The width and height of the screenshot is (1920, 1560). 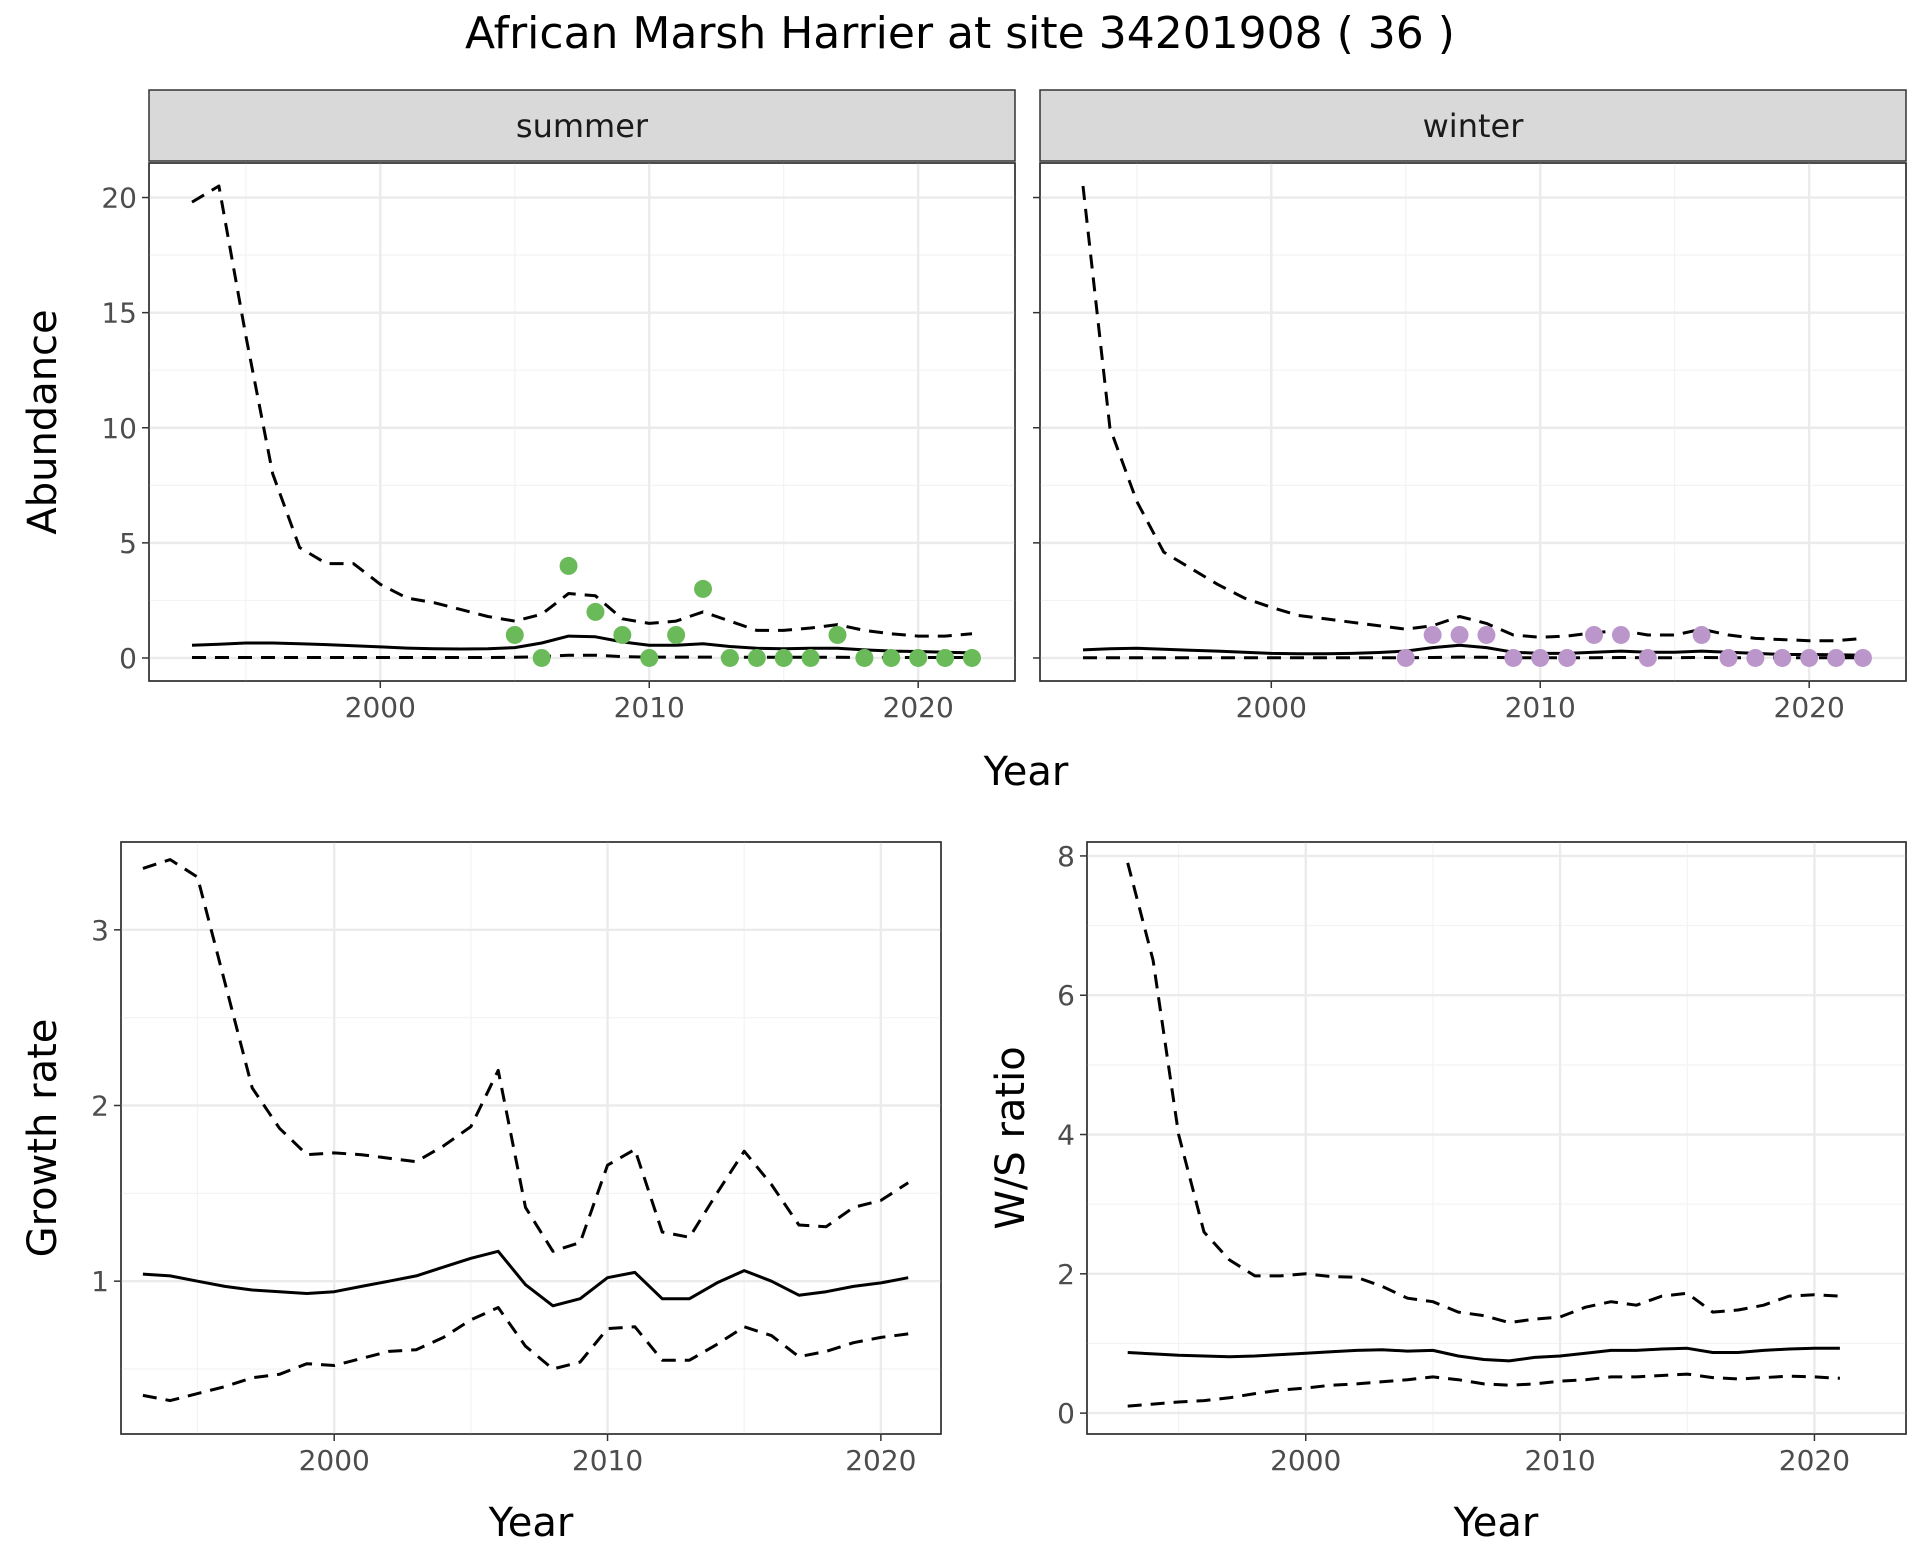 What do you see at coordinates (743, 611) in the screenshot?
I see `abundance-summer-points` at bounding box center [743, 611].